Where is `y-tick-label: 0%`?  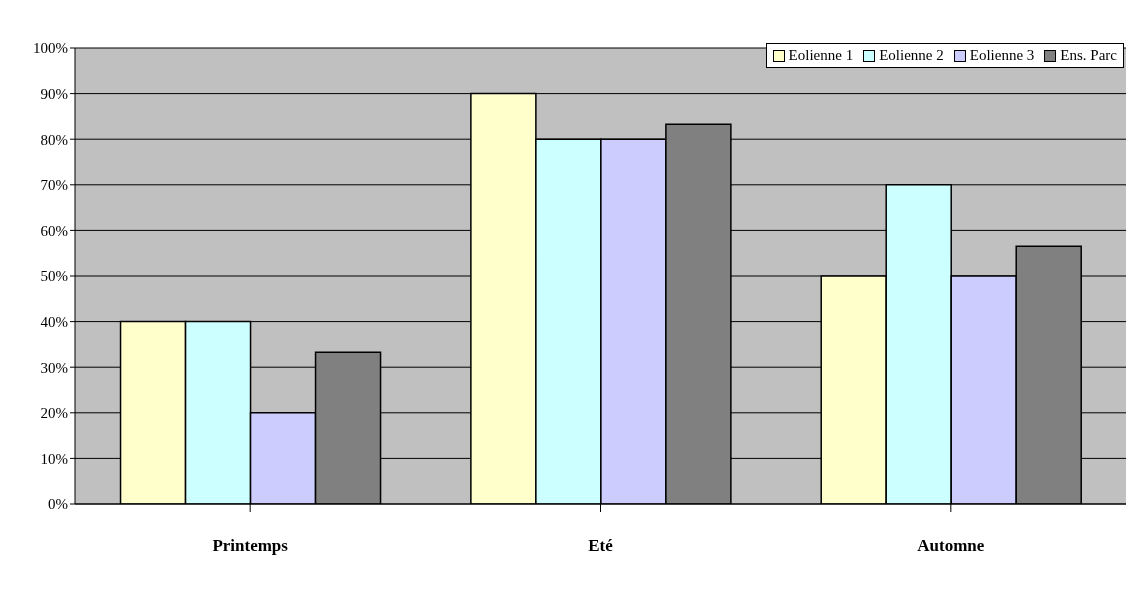
y-tick-label: 0% is located at coordinates (58, 504).